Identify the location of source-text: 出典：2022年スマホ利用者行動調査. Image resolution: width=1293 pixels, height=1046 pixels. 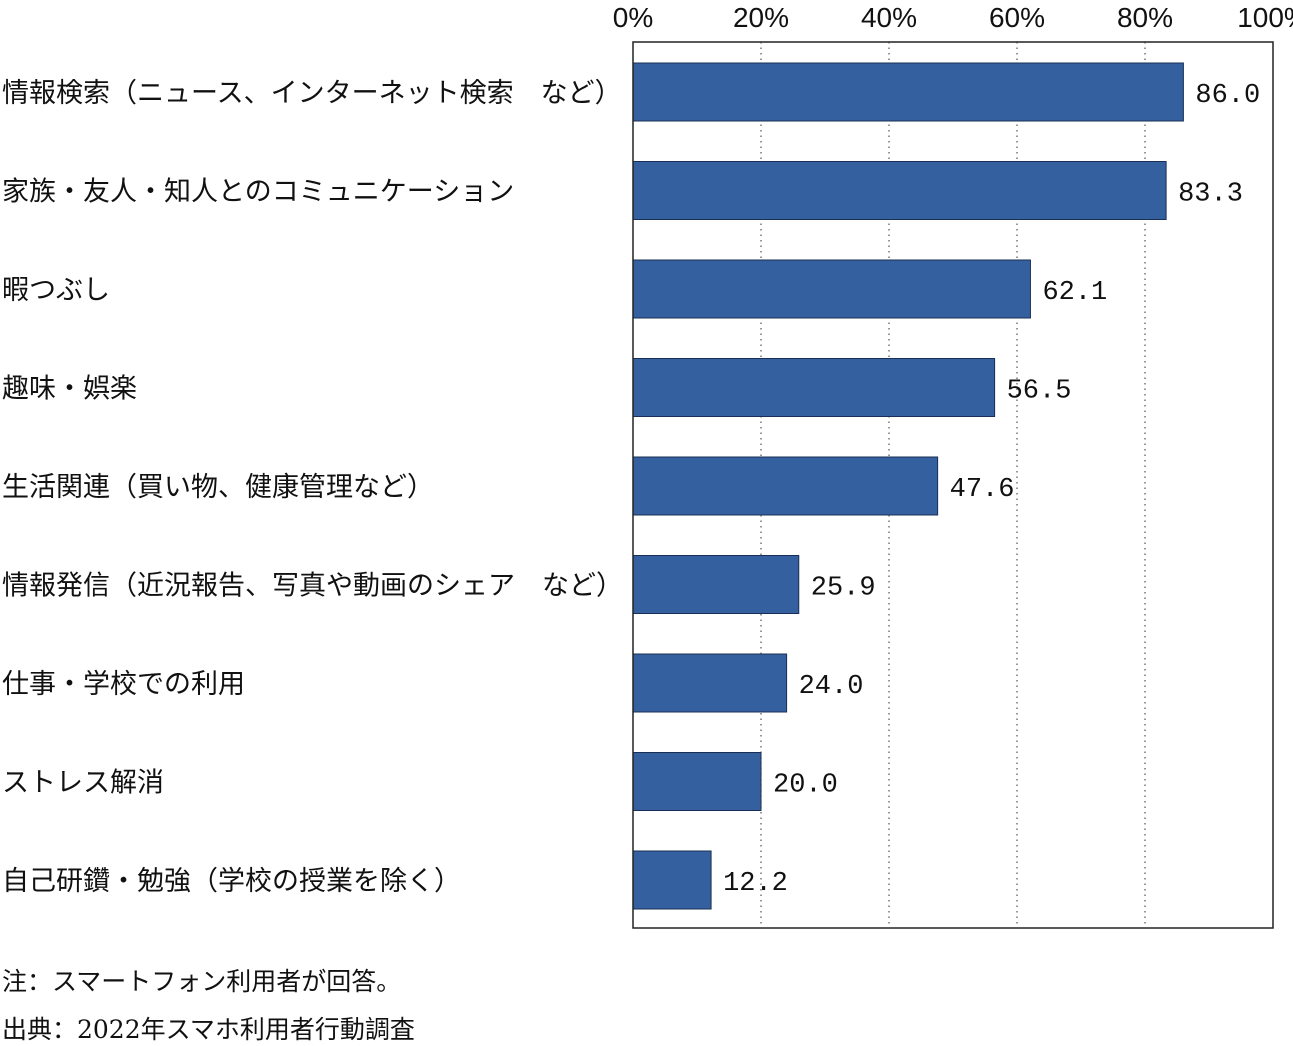
(208, 1029).